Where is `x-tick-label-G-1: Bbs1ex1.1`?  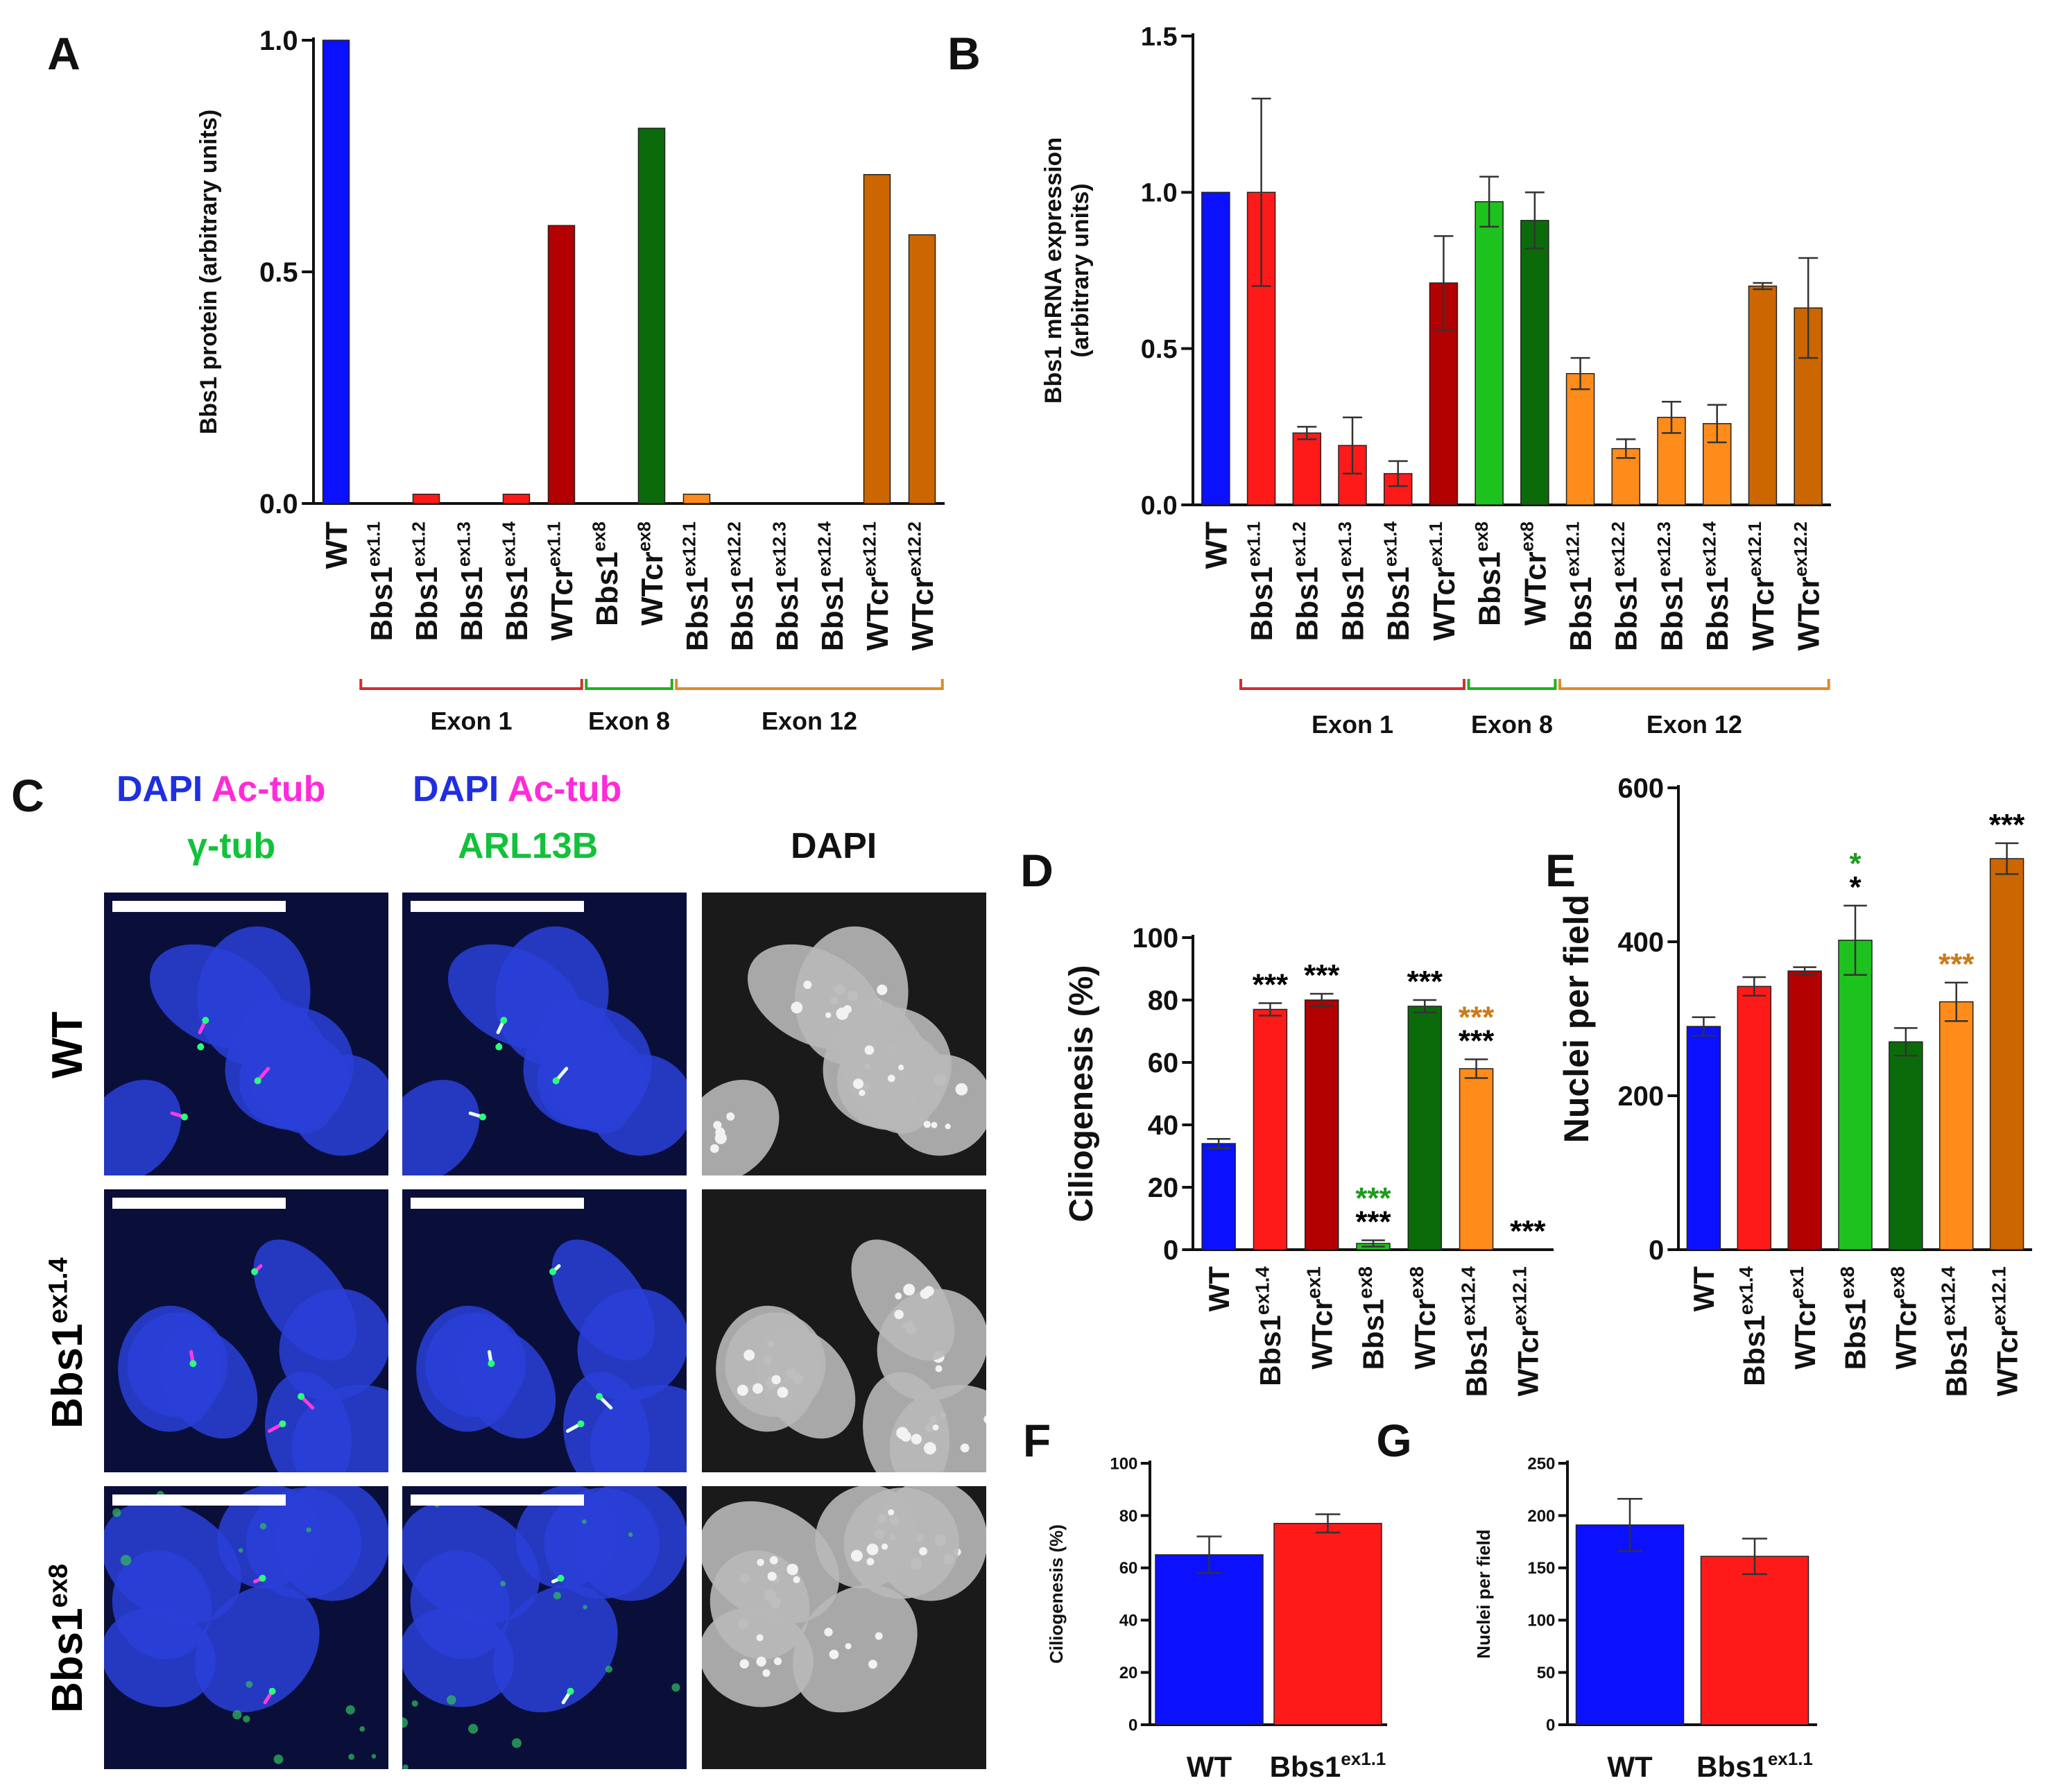
x-tick-label-G-1: Bbs1ex1.1 is located at coordinates (1754, 1766).